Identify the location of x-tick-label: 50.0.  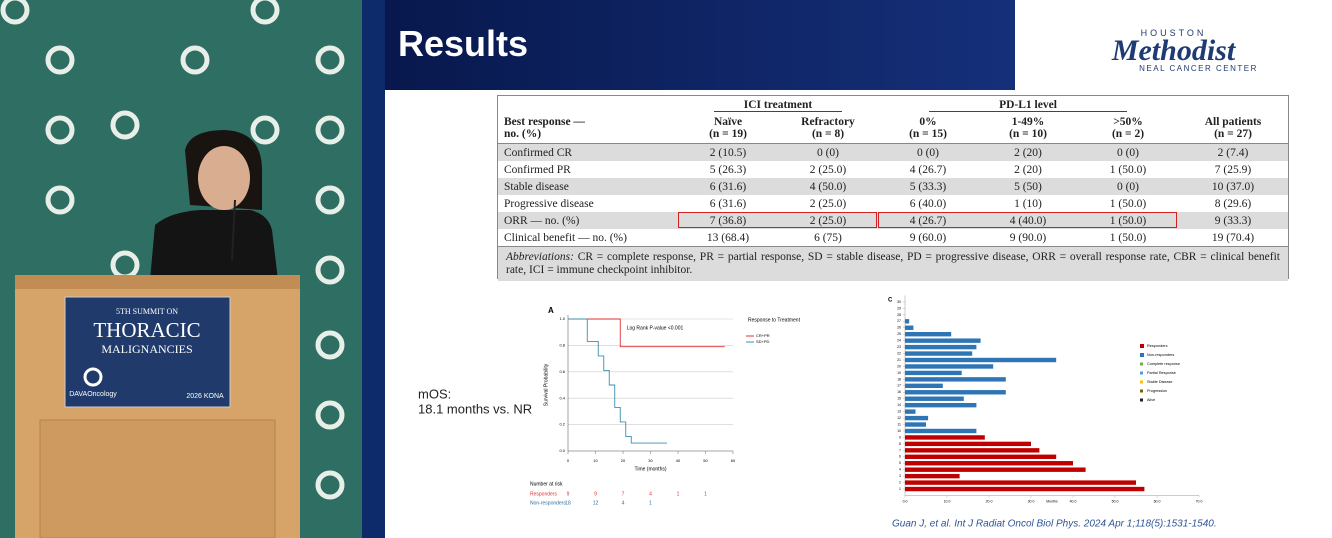
(1115, 501).